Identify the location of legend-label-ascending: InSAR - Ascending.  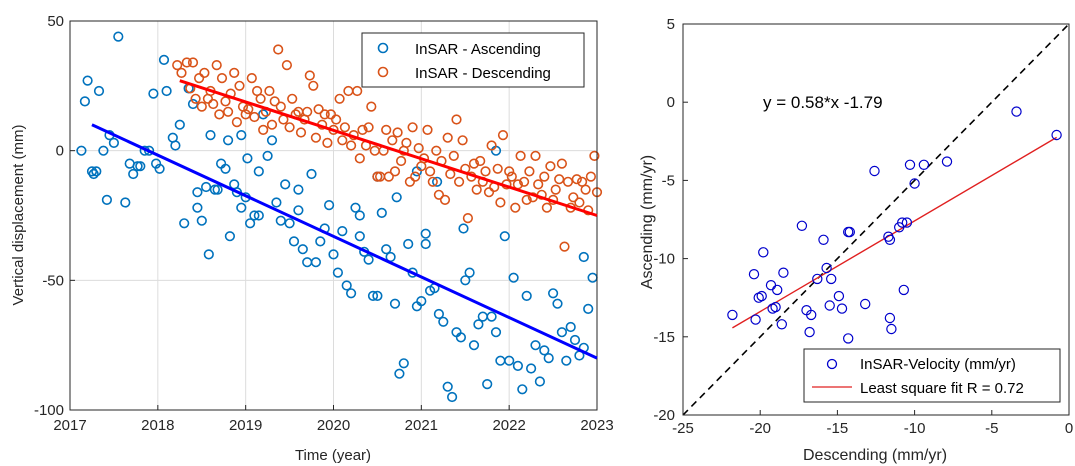
(478, 49).